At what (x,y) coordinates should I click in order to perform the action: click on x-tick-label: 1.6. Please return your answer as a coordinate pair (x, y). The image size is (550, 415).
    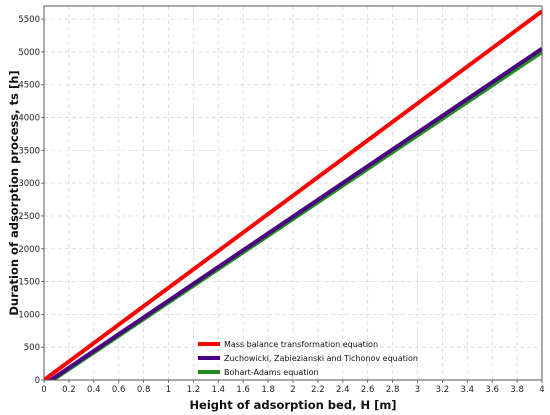
    Looking at the image, I should click on (243, 390).